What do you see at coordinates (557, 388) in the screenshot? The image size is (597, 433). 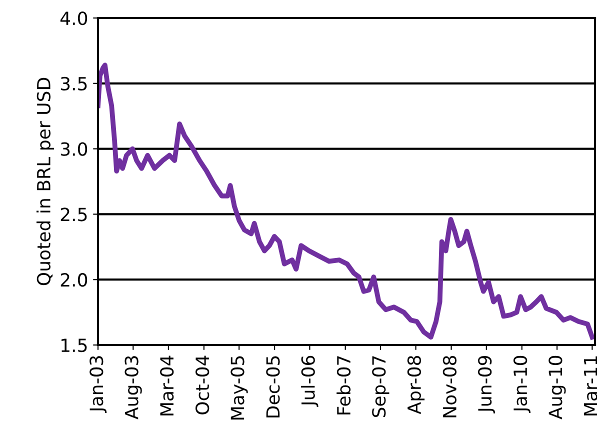 I see `x-tick-label: Aug-10` at bounding box center [557, 388].